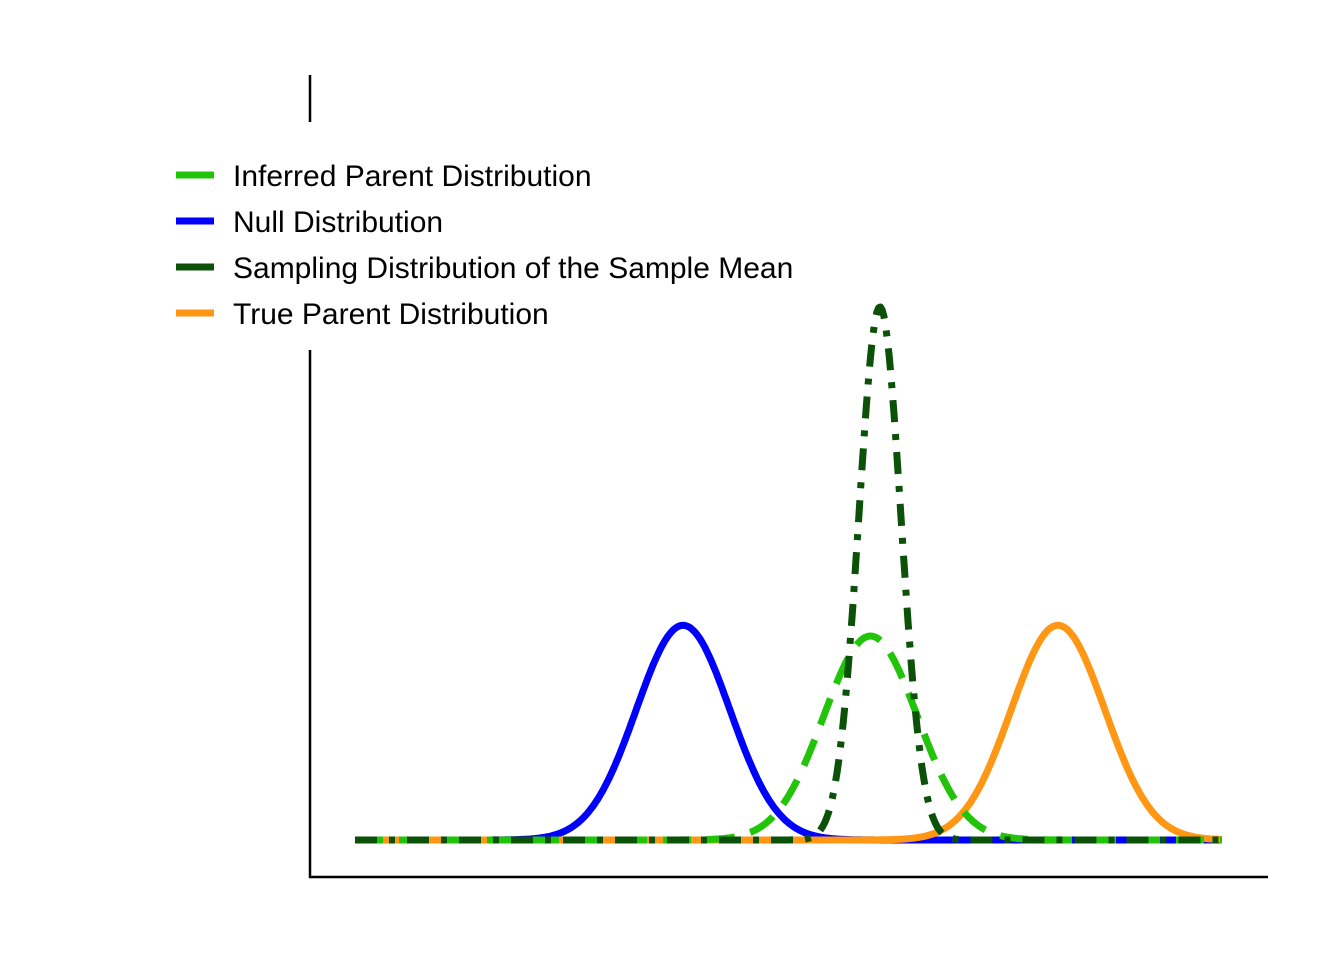  What do you see at coordinates (412, 176) in the screenshot?
I see `legend-label-inferred: Inferred Parent Distribution` at bounding box center [412, 176].